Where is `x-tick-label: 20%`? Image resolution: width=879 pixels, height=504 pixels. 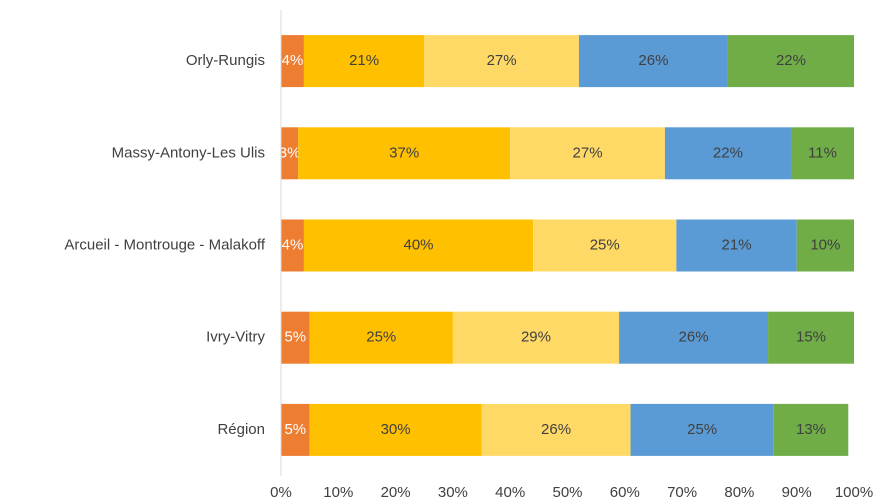 x-tick-label: 20% is located at coordinates (396, 492).